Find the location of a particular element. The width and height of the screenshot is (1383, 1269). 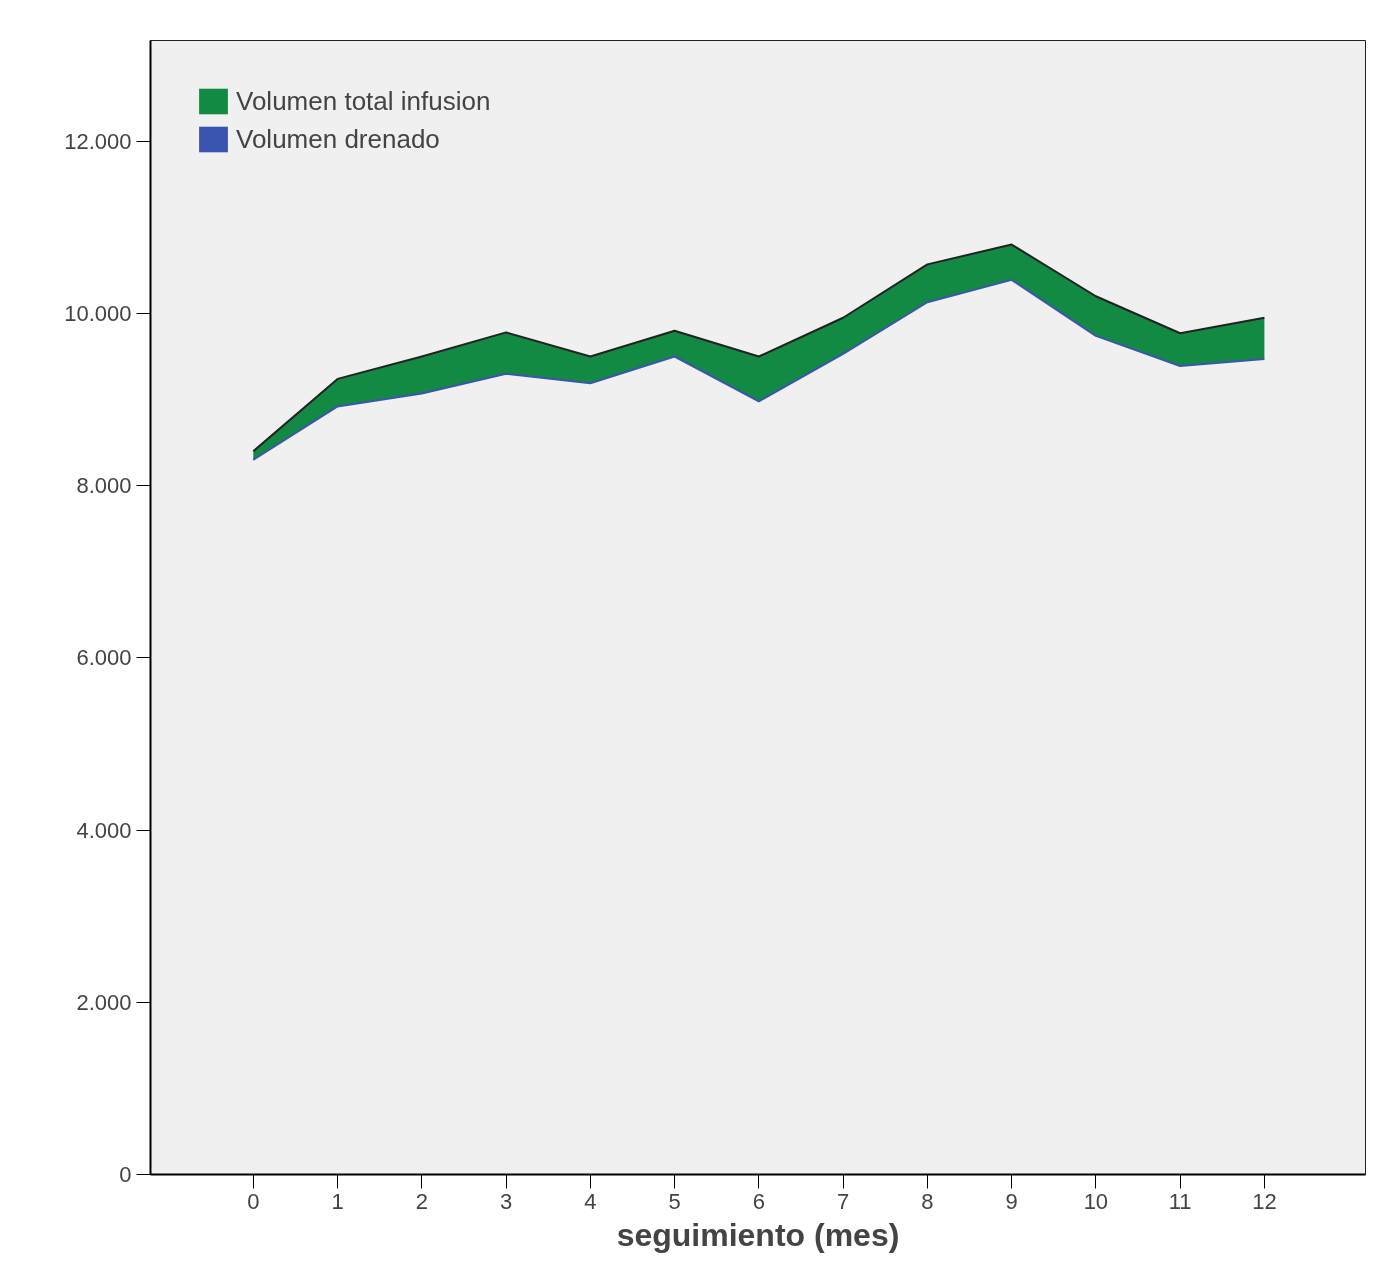

x-tick-label: 2 is located at coordinates (421, 1201).